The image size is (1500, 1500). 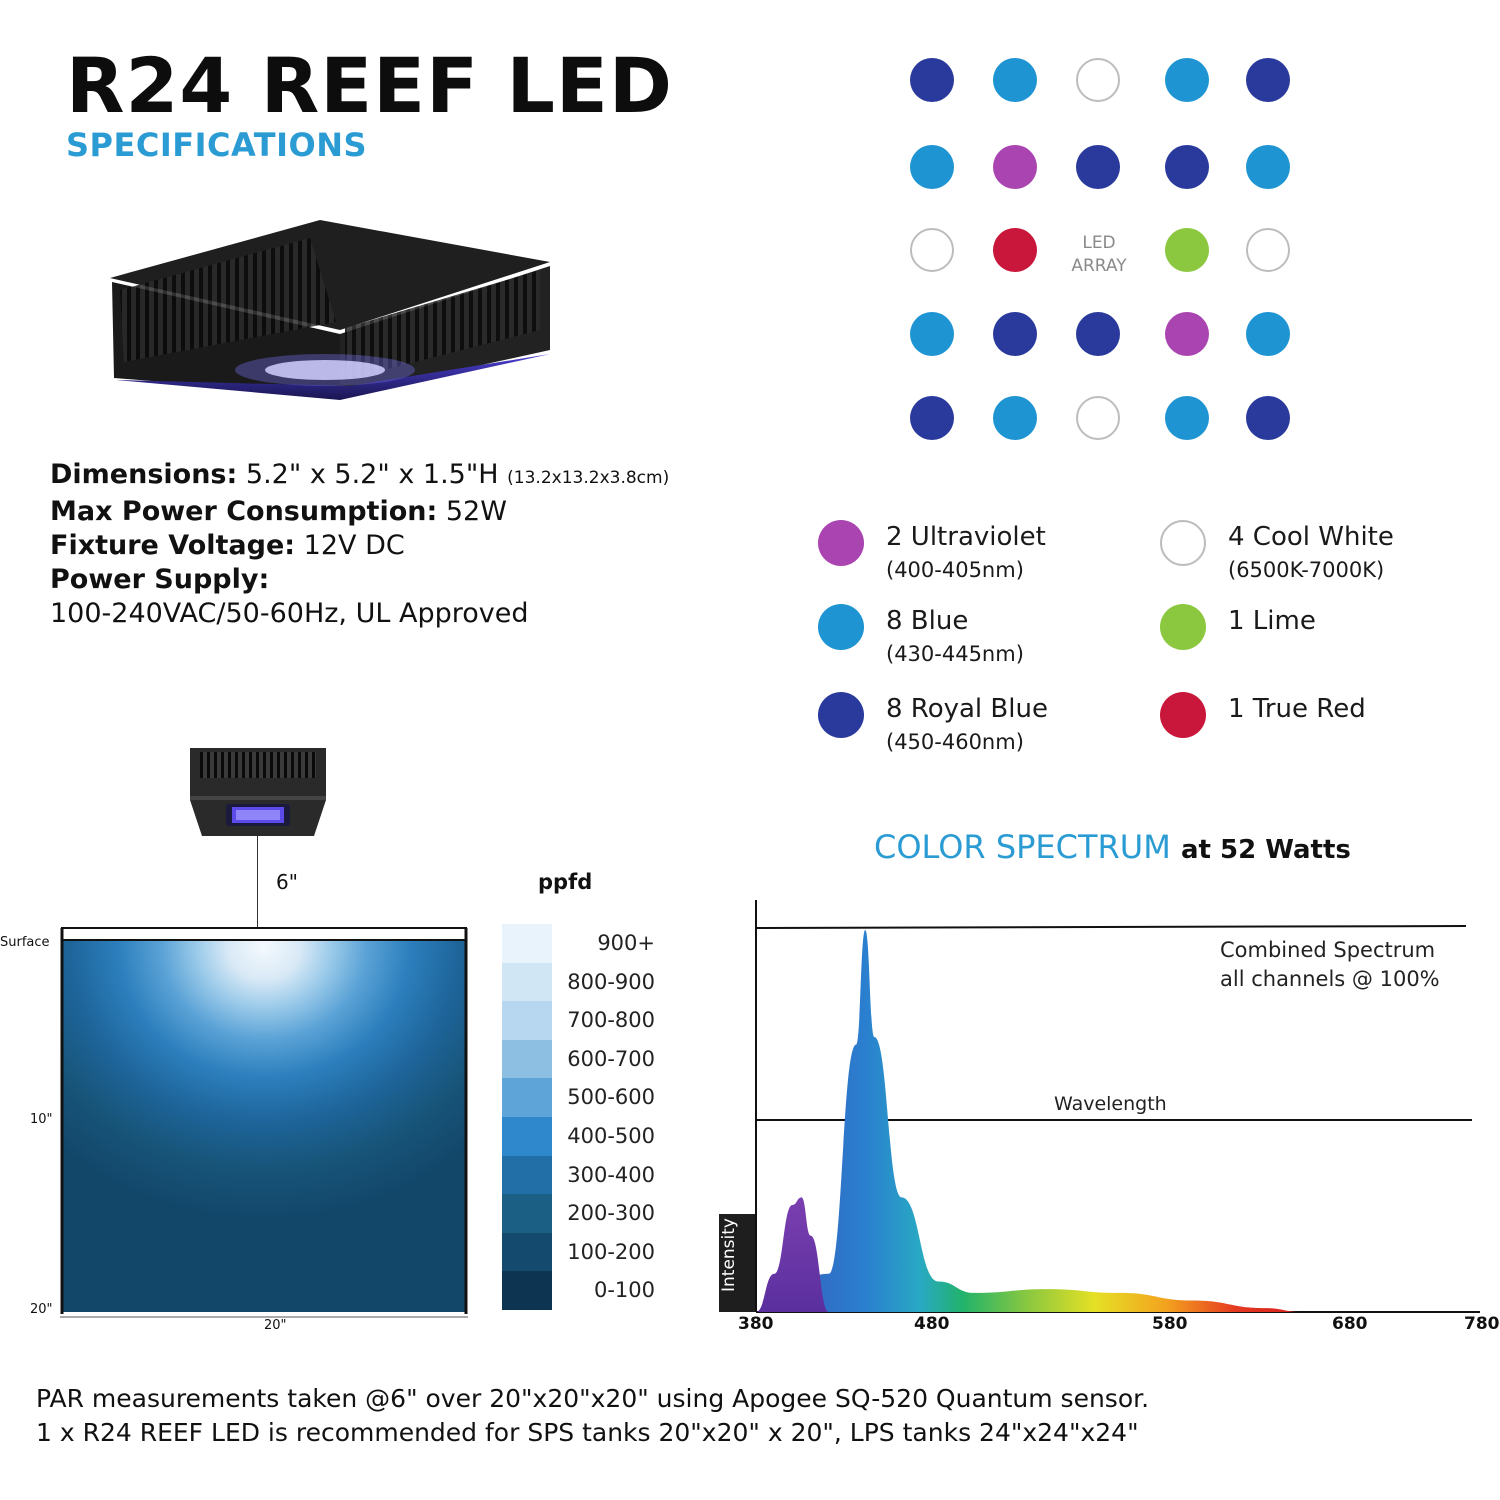 What do you see at coordinates (41, 1119) in the screenshot?
I see `depth-10-label: 10"` at bounding box center [41, 1119].